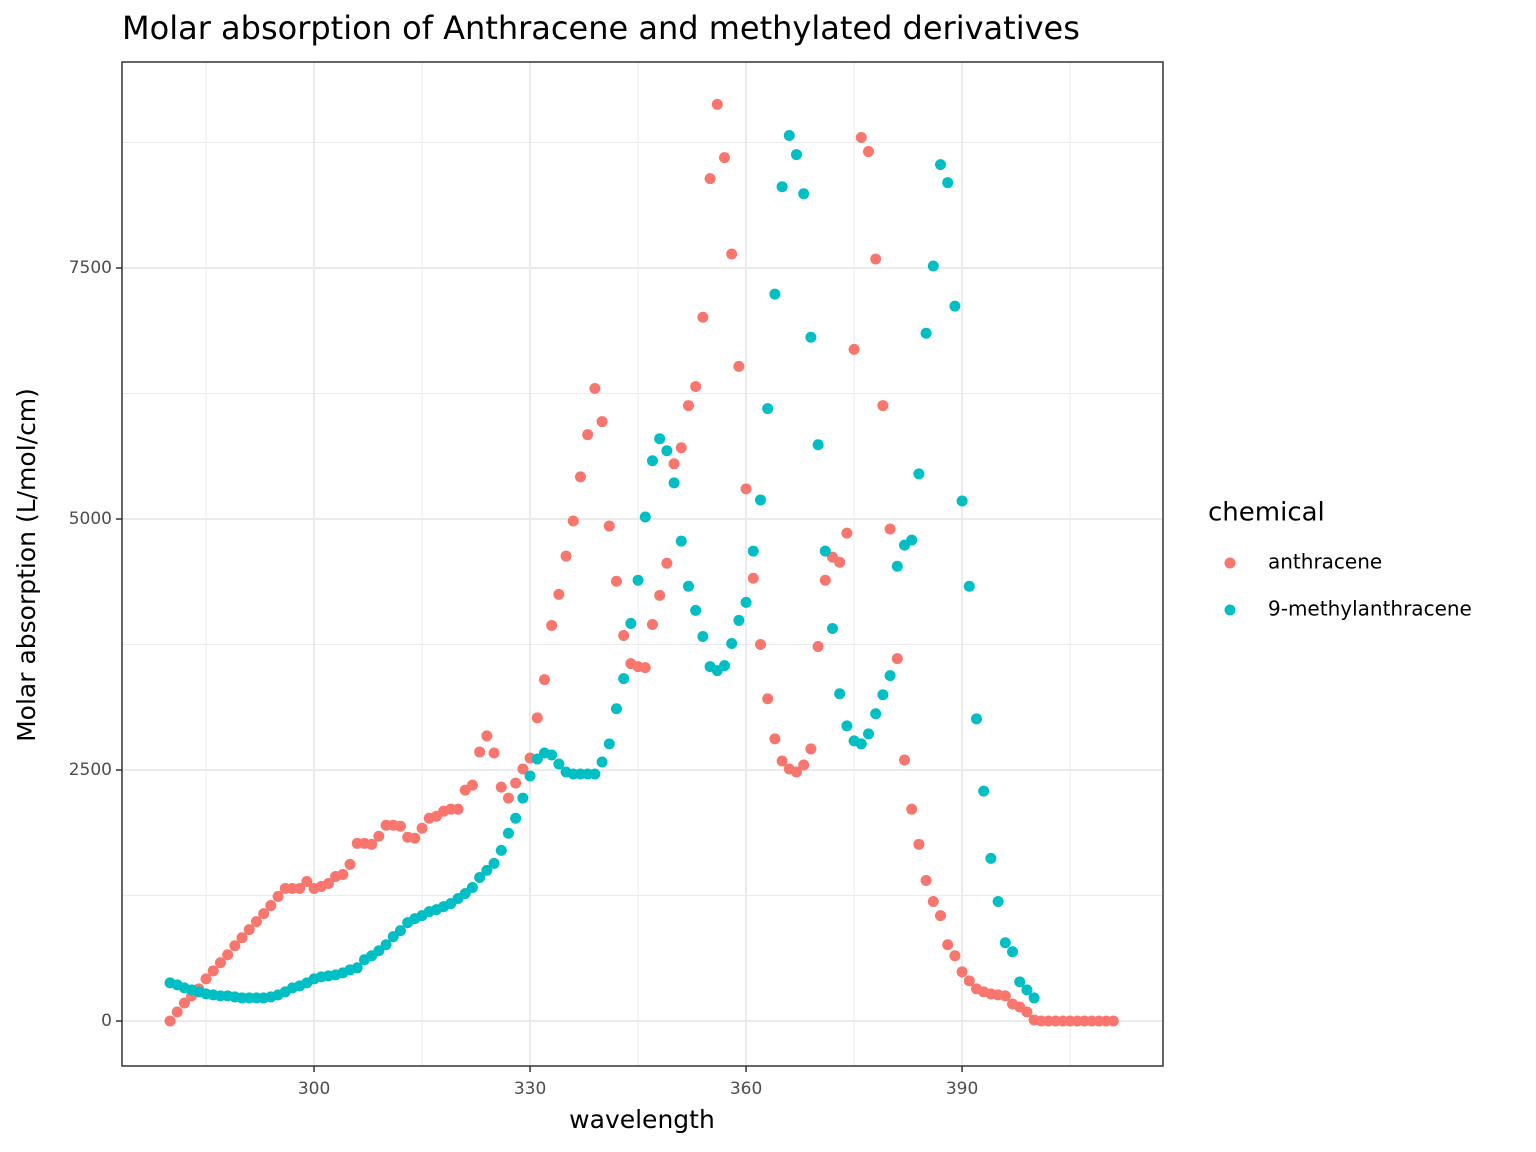 Image resolution: width=1536 pixels, height=1152 pixels. Describe the element at coordinates (746, 1089) in the screenshot. I see `x-tick-label: 360` at that location.